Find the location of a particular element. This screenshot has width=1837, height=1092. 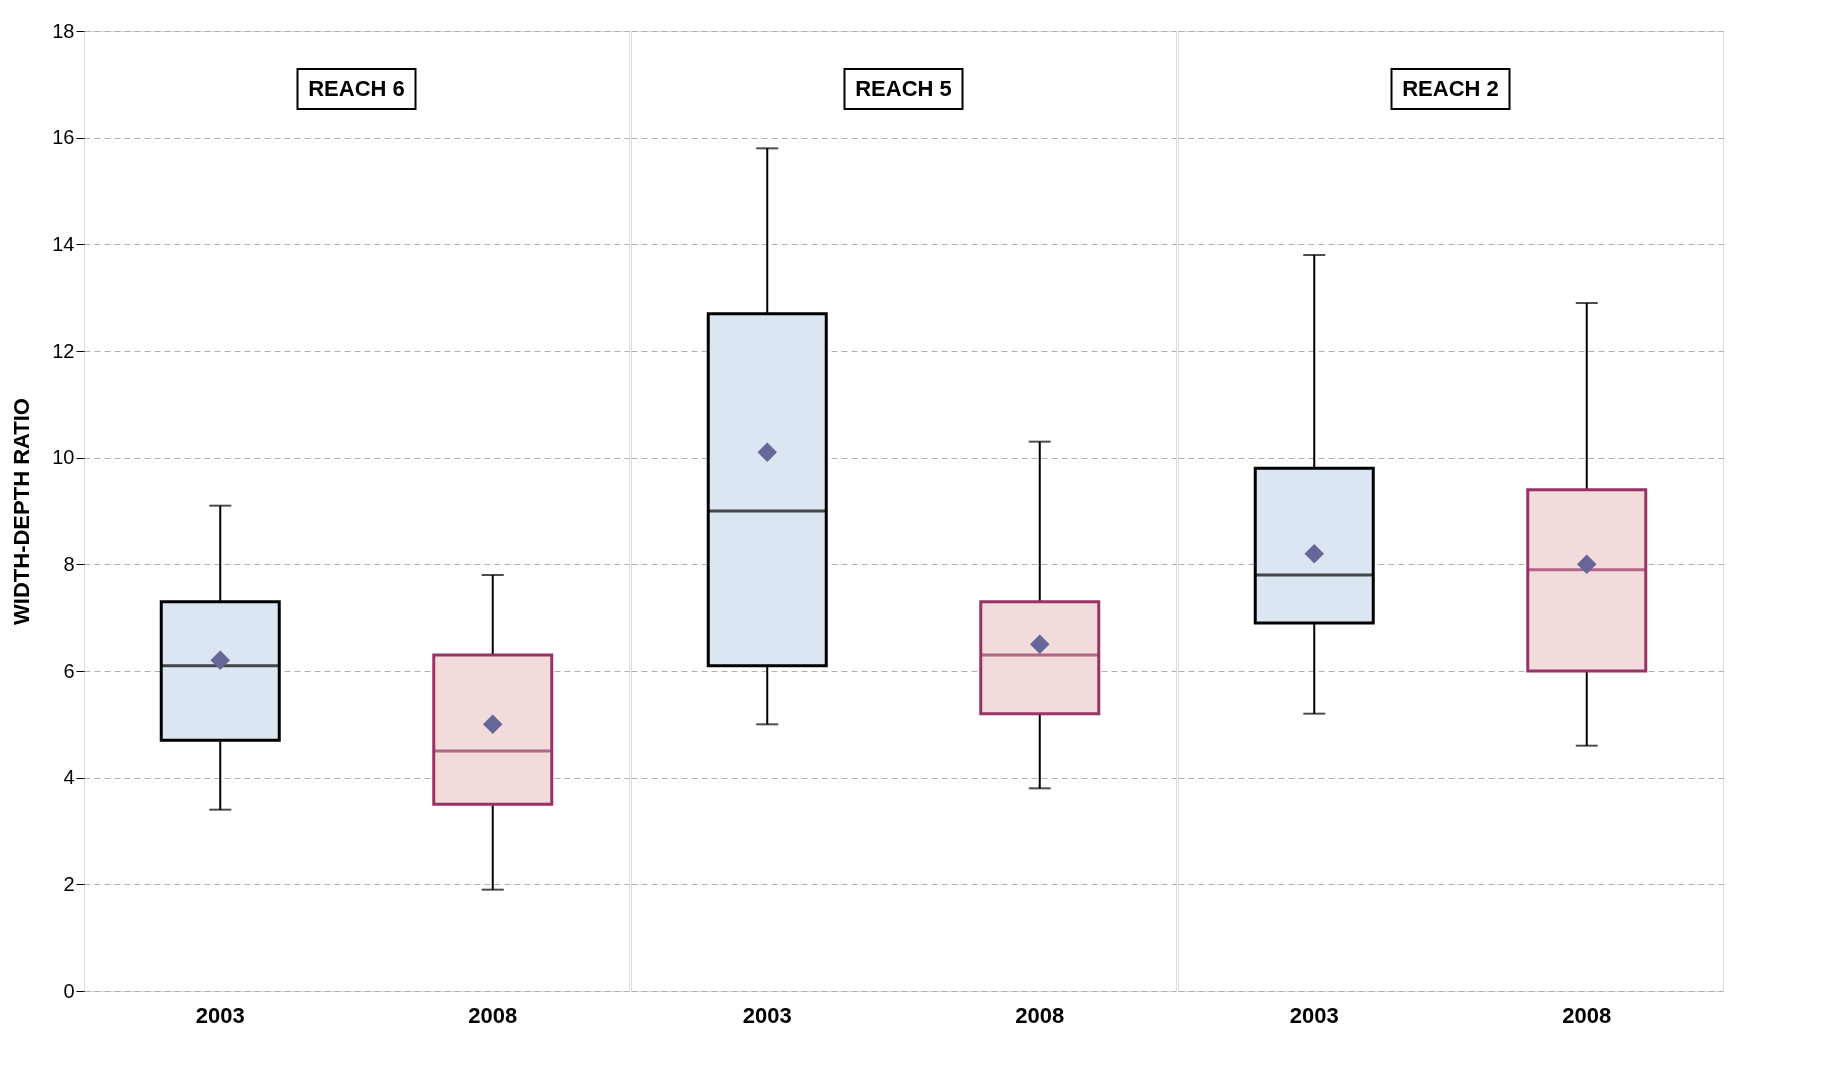

y-tick-label: 12 is located at coordinates (63, 350).